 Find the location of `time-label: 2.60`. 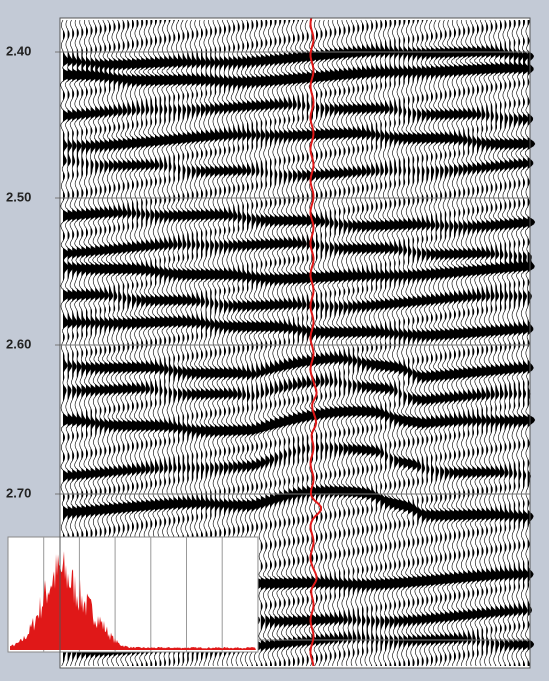

time-label: 2.60 is located at coordinates (18, 343).